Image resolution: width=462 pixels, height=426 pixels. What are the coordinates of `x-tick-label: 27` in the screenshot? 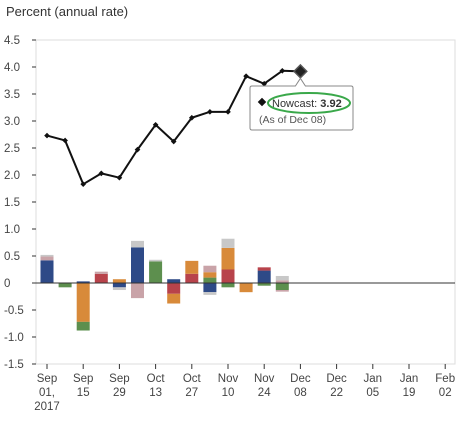 It's located at (191, 393).